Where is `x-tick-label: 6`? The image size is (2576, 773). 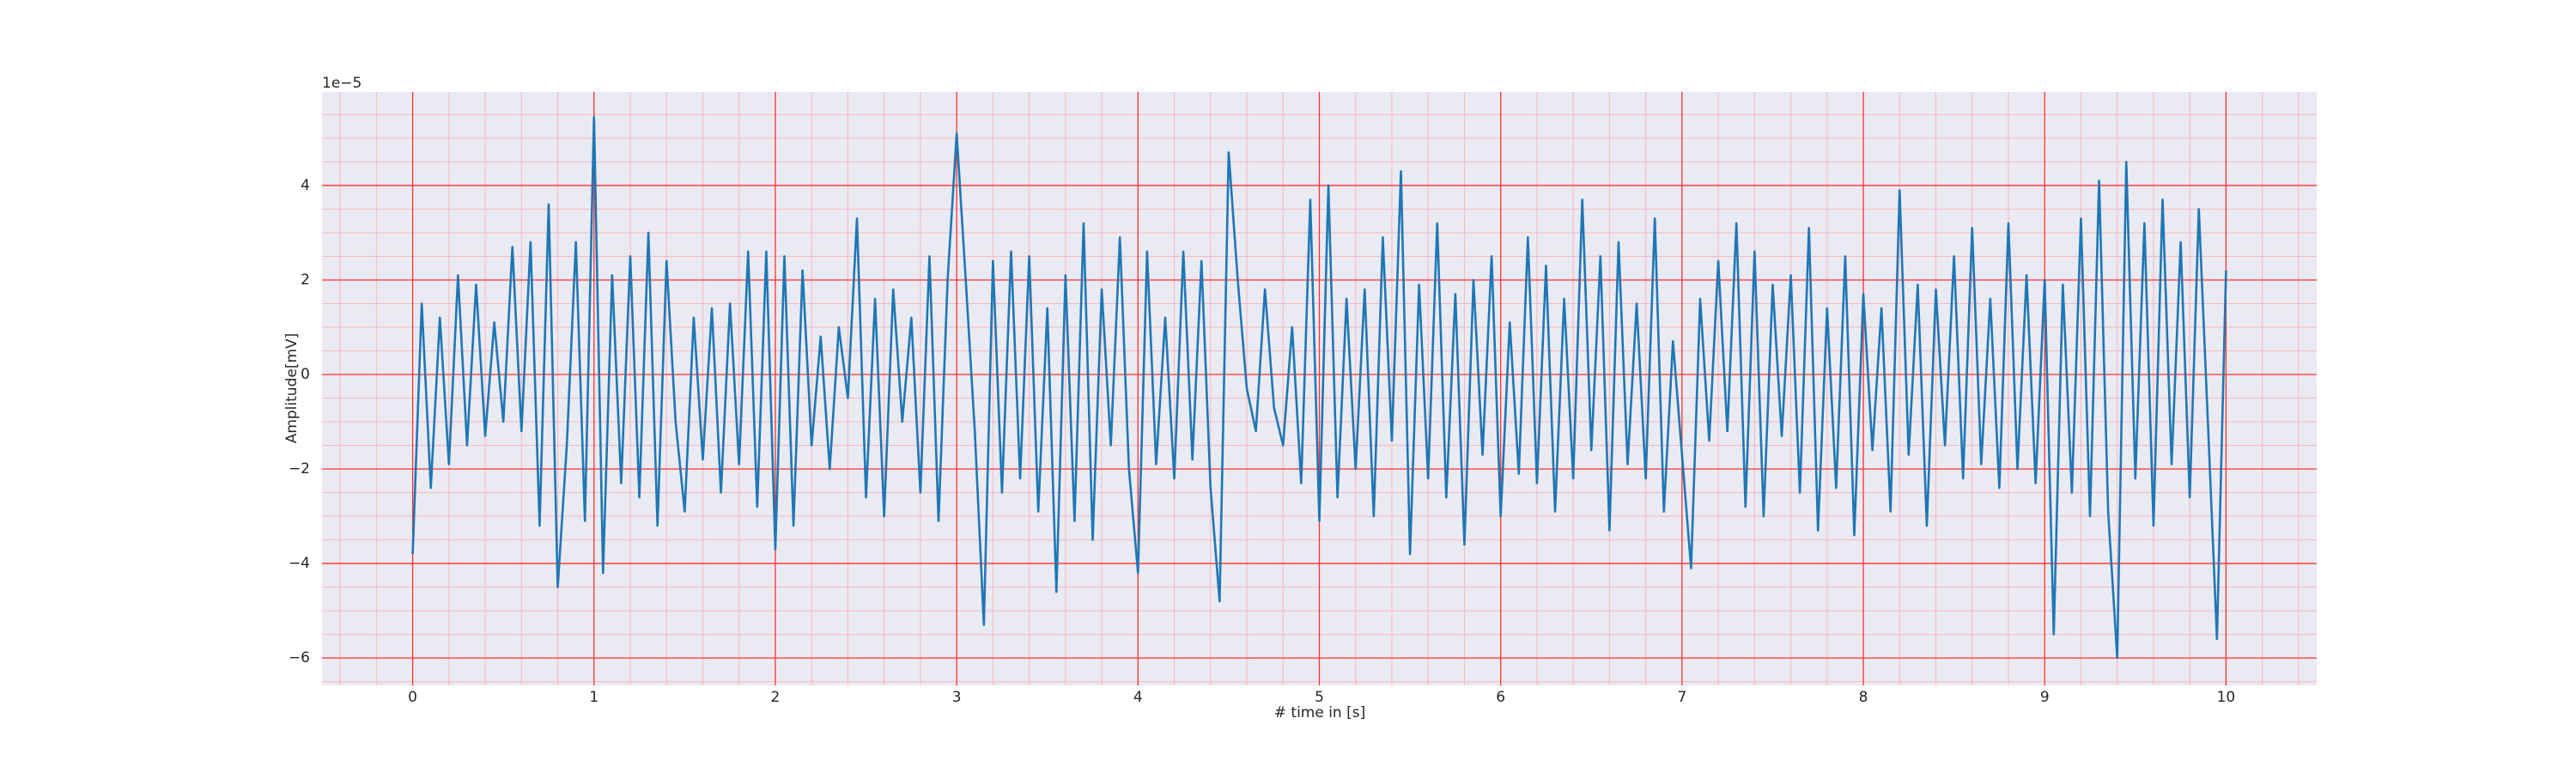
x-tick-label: 6 is located at coordinates (1500, 697).